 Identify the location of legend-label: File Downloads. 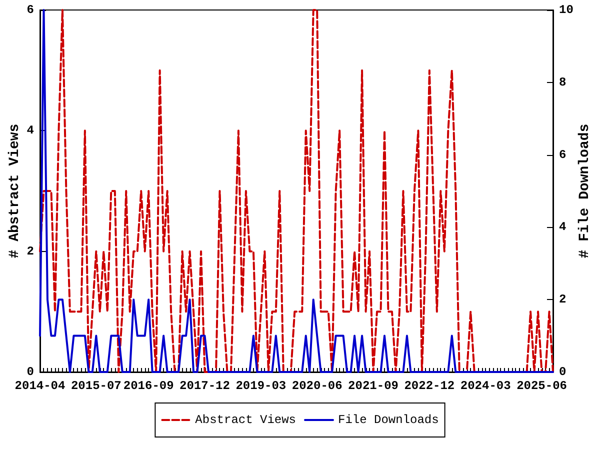
(388, 420).